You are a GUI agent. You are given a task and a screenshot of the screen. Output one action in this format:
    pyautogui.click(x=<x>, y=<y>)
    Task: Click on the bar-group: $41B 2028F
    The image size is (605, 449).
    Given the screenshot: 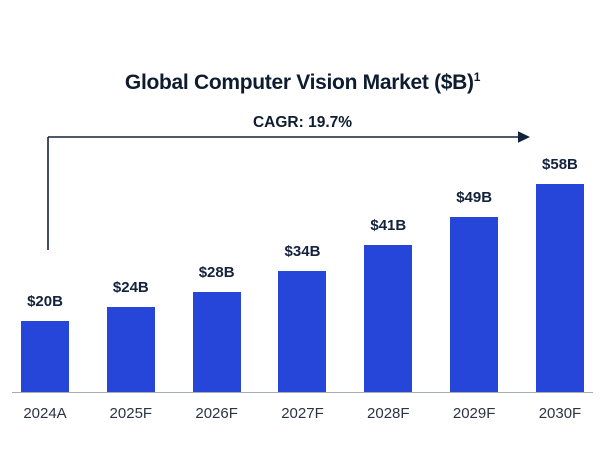 What is the action you would take?
    pyautogui.click(x=388, y=286)
    